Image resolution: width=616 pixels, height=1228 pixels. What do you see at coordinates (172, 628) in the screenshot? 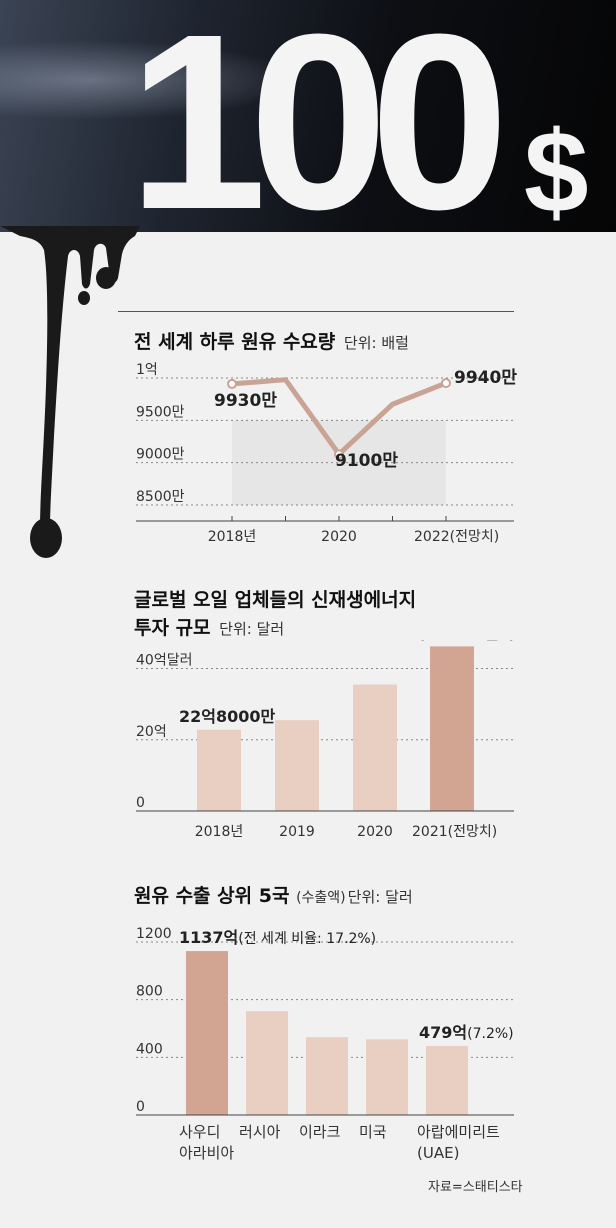
I see `chart2-title-text: 투자 규모` at bounding box center [172, 628].